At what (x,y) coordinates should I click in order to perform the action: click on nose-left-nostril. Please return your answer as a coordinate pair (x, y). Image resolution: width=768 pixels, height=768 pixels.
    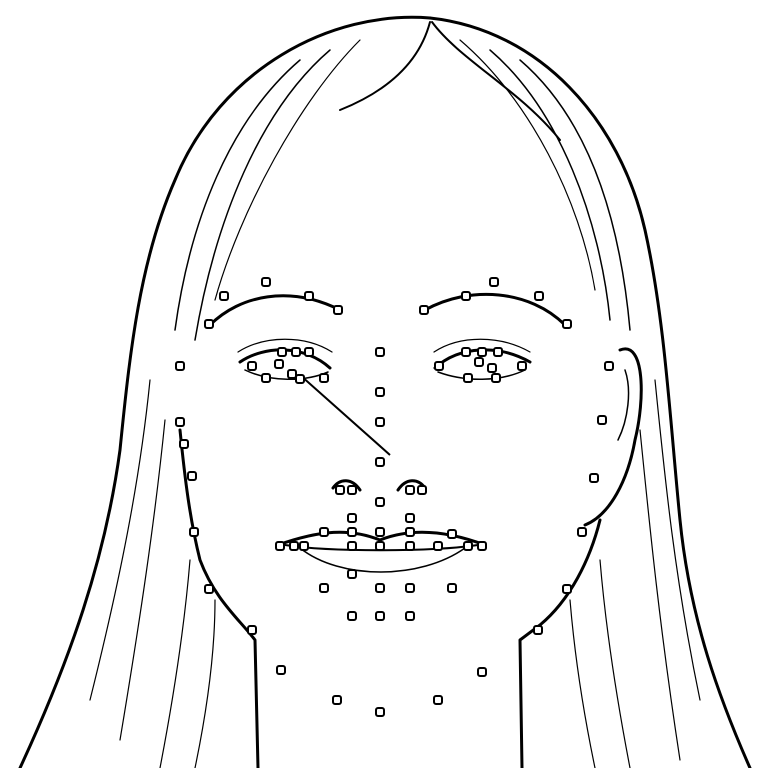
    Looking at the image, I should click on (346, 485).